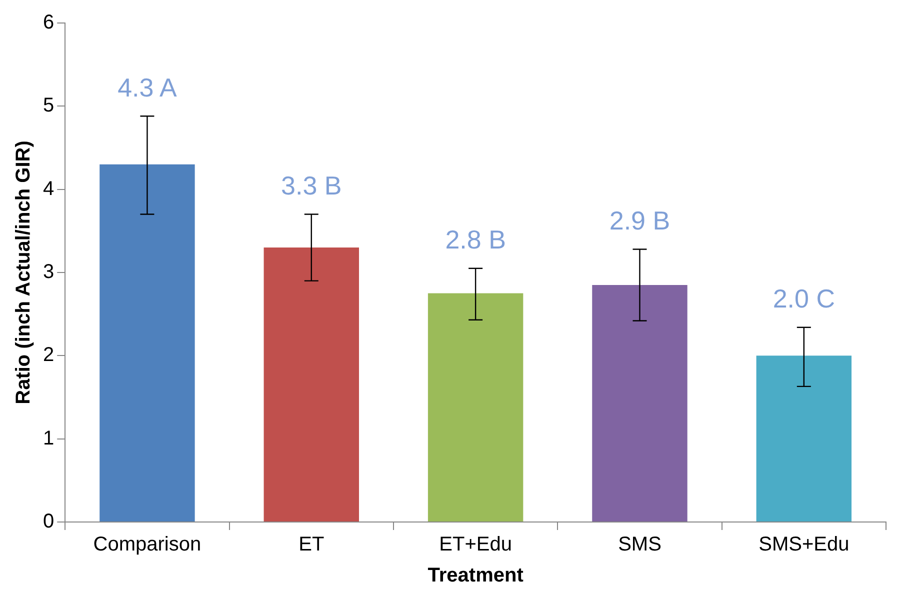  I want to click on y-axis-title: Ratio (inch Actual/inch GIR), so click(23, 272).